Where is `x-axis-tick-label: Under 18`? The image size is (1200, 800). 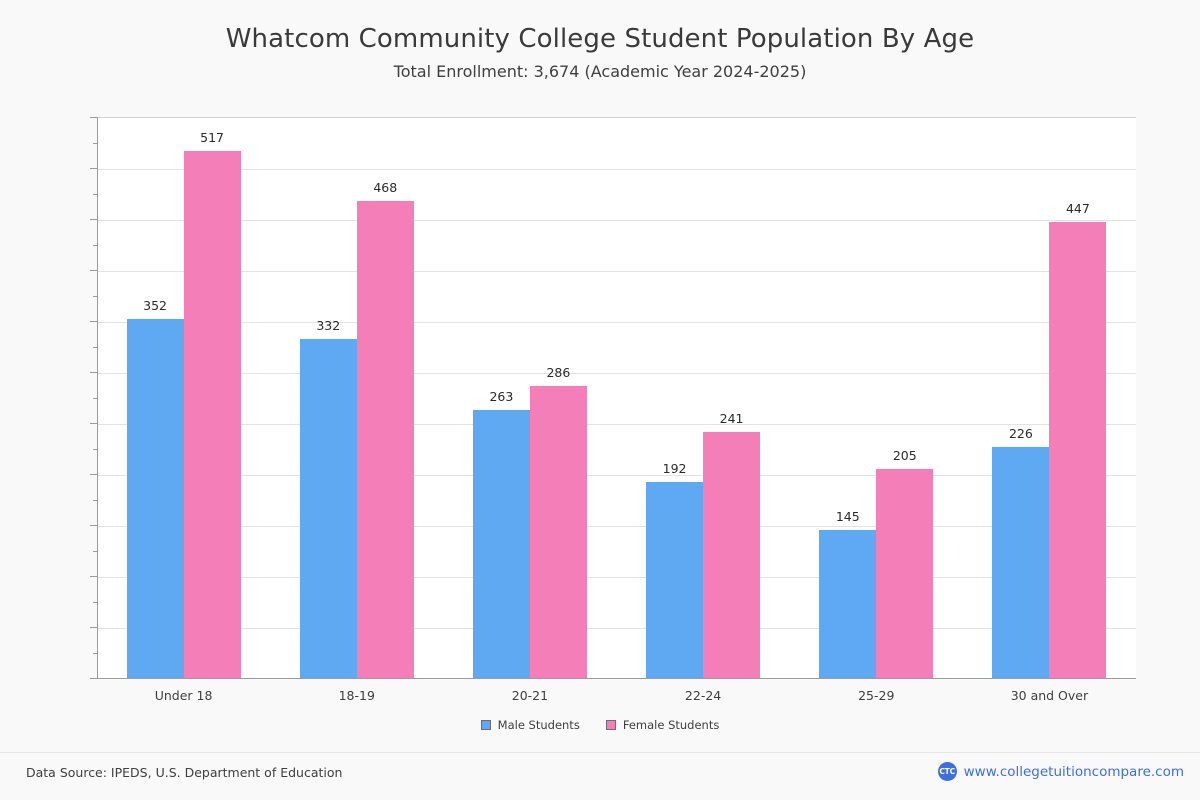
x-axis-tick-label: Under 18 is located at coordinates (183, 695).